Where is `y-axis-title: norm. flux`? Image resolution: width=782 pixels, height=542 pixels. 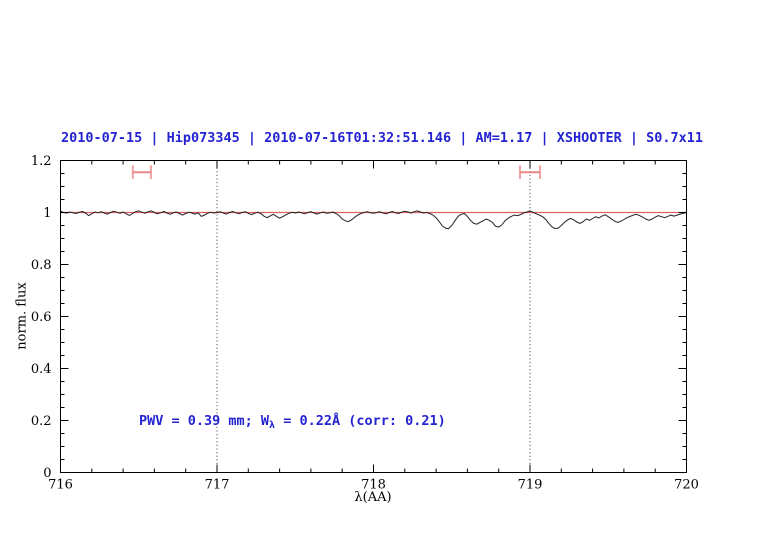
y-axis-title: norm. flux is located at coordinates (22, 316).